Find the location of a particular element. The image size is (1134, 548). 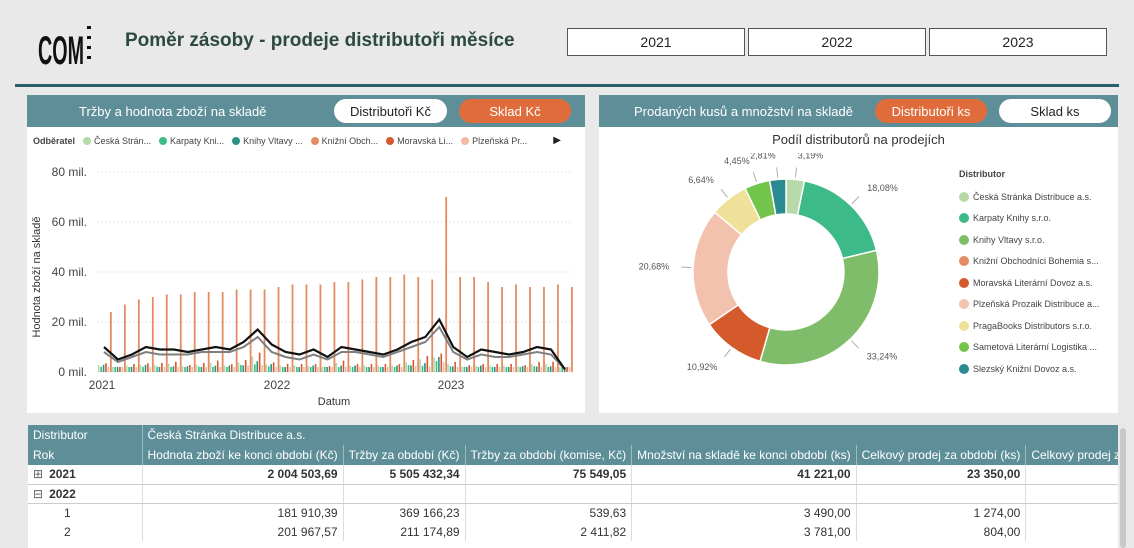

donut-legend-item: Česká Stránka Distribuce a.s. is located at coordinates (1029, 197).